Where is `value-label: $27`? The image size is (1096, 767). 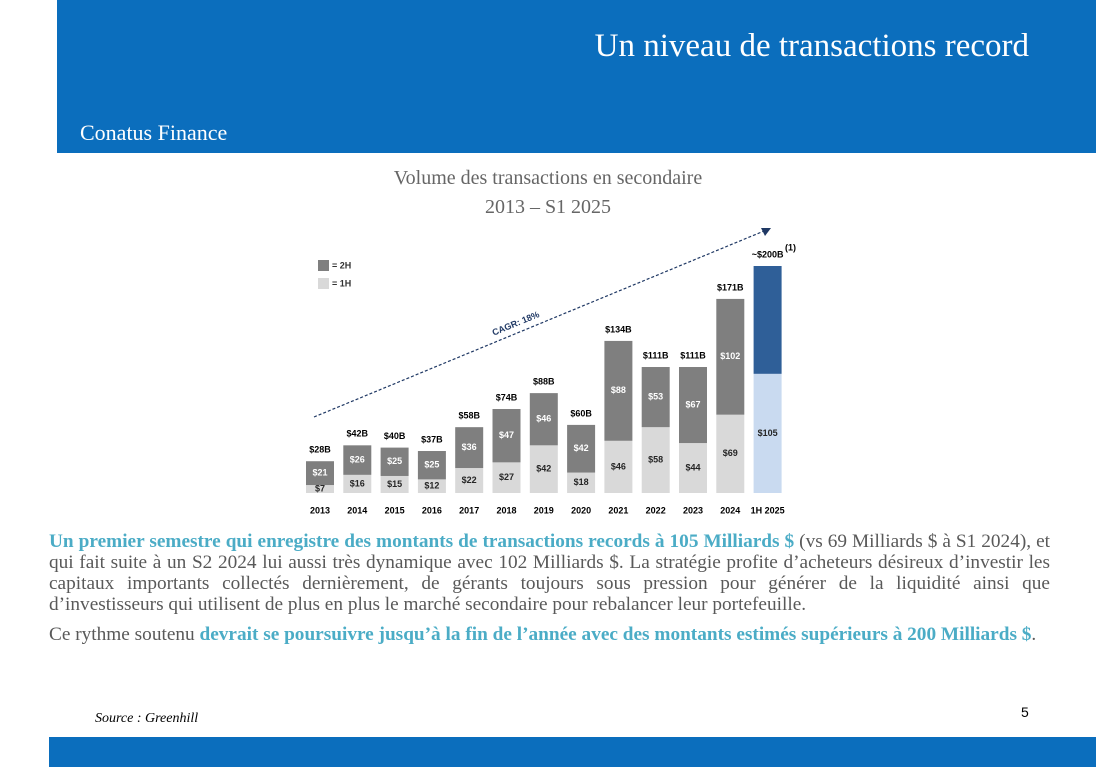
value-label: $27 is located at coordinates (506, 477).